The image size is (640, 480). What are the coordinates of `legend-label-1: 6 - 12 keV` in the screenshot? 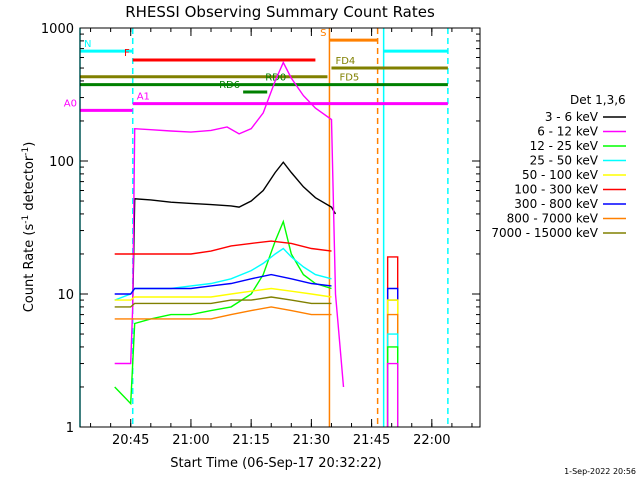 It's located at (568, 132).